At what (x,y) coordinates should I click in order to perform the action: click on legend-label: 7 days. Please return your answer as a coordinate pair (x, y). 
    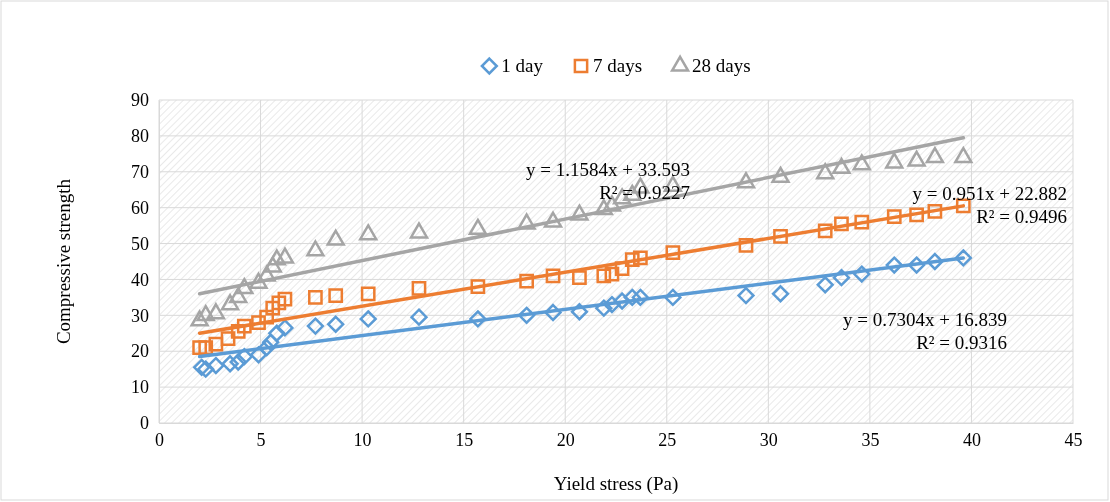
    Looking at the image, I should click on (618, 65).